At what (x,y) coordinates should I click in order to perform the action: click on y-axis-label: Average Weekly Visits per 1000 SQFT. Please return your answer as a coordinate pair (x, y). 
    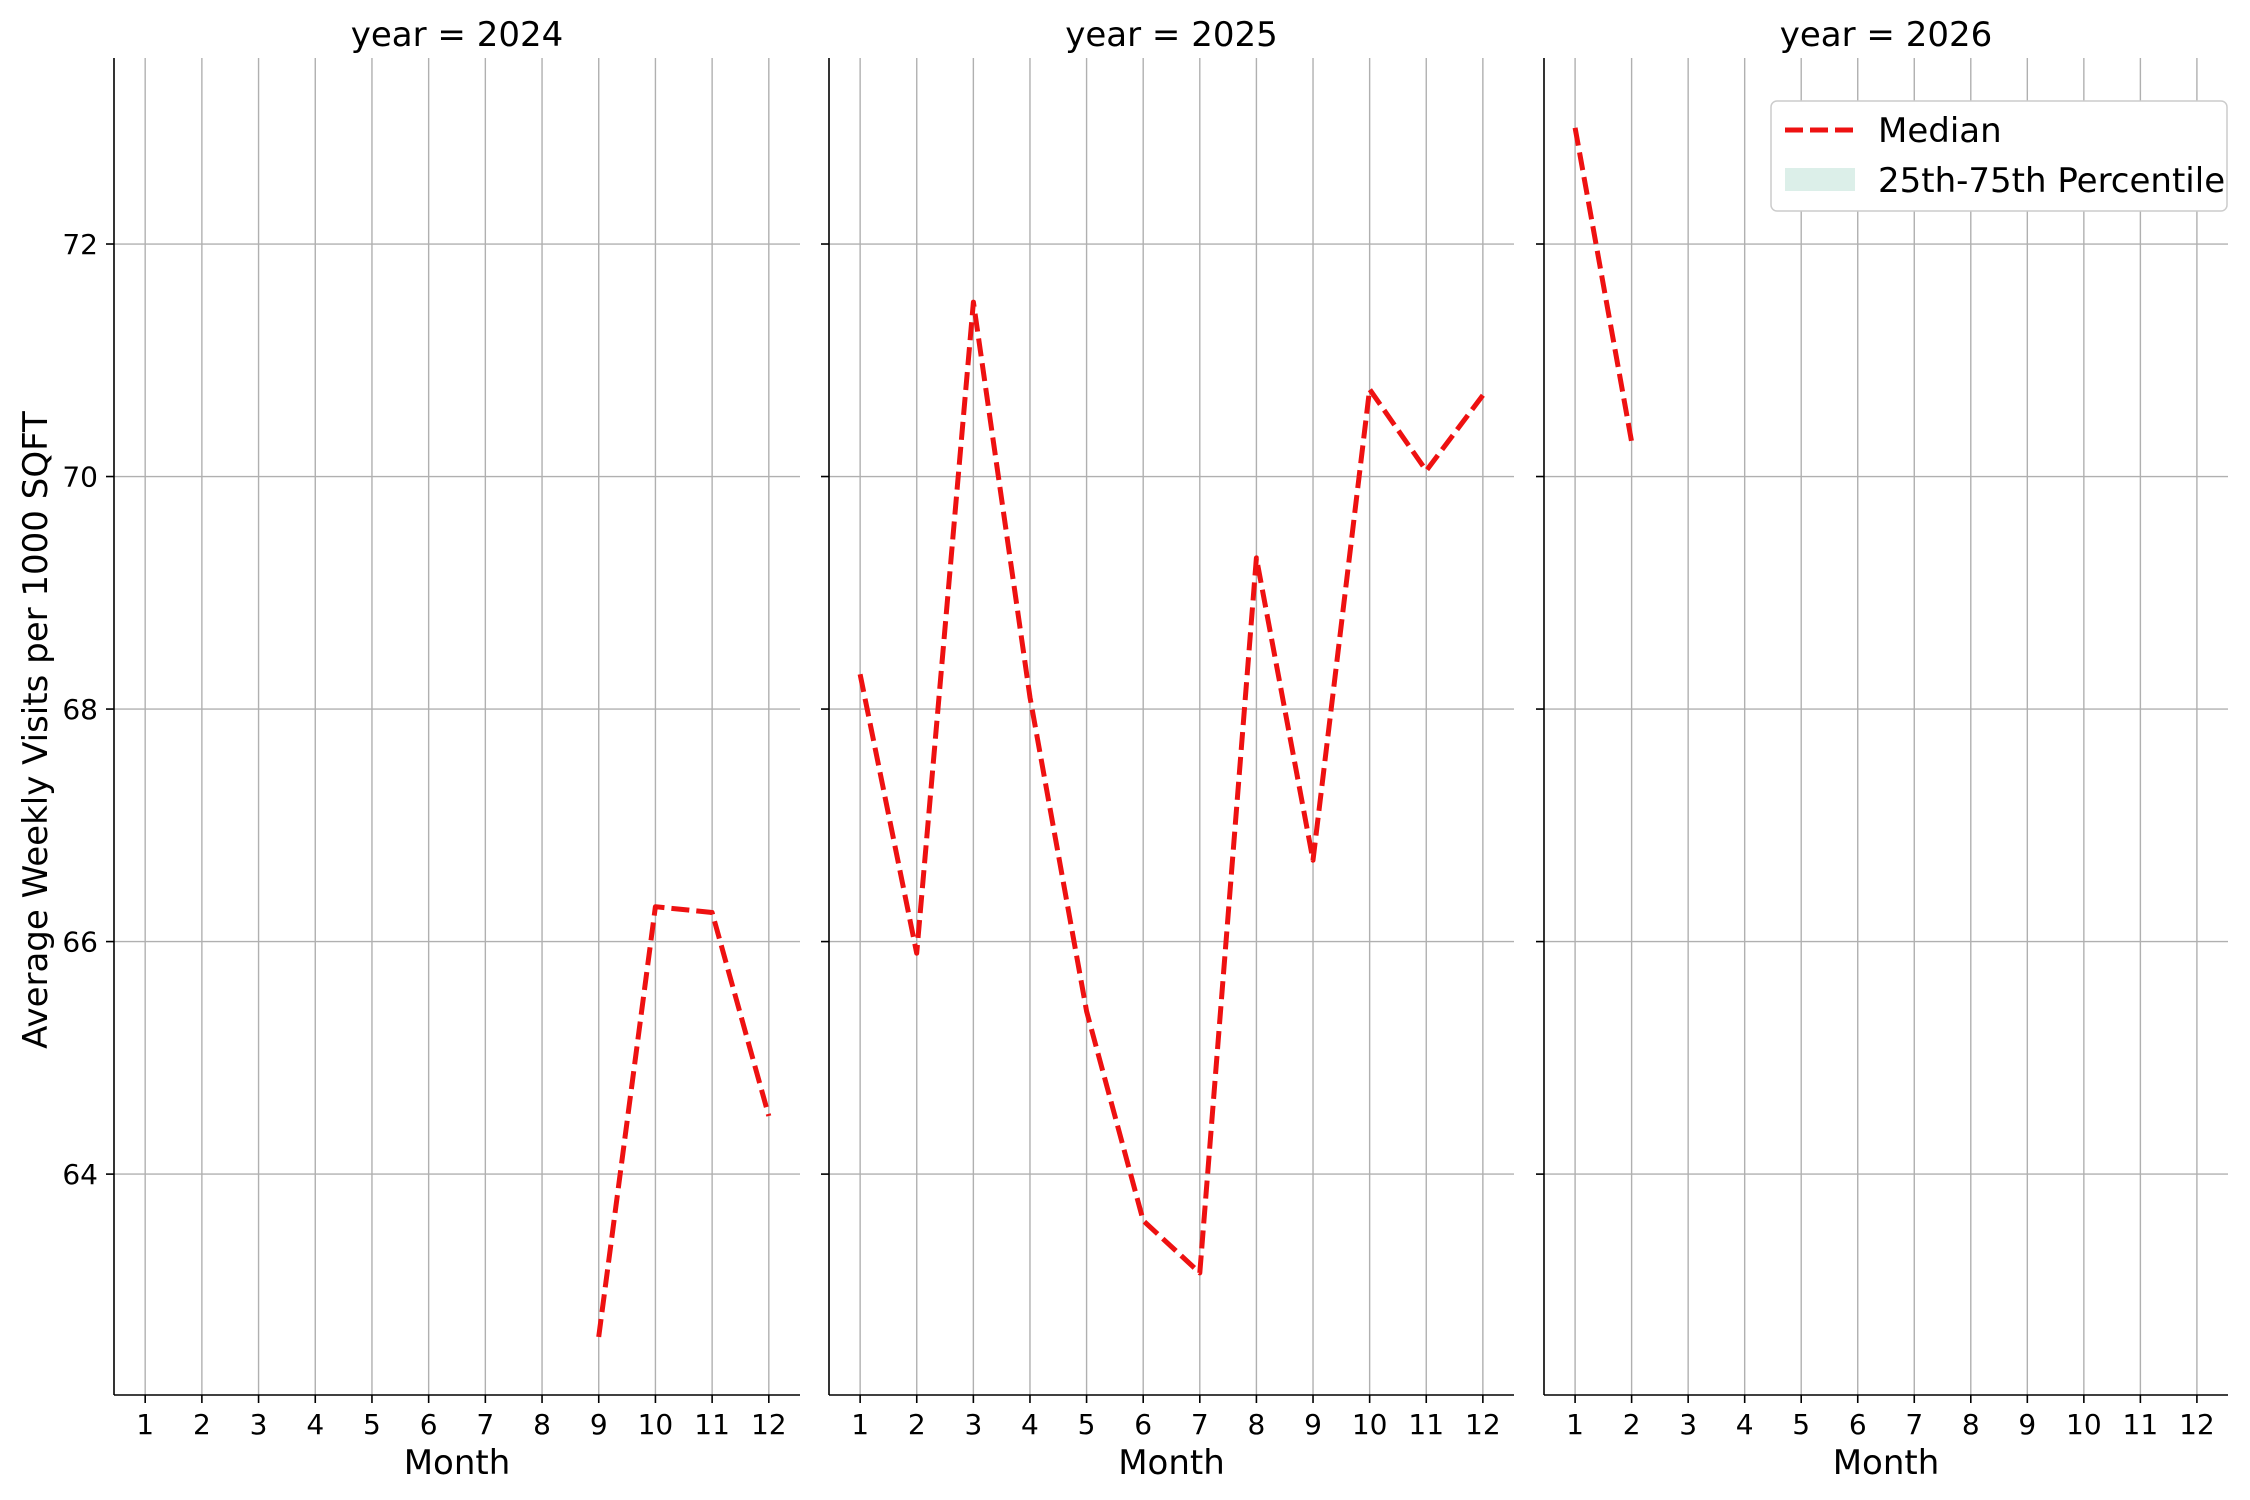
    Looking at the image, I should click on (36, 730).